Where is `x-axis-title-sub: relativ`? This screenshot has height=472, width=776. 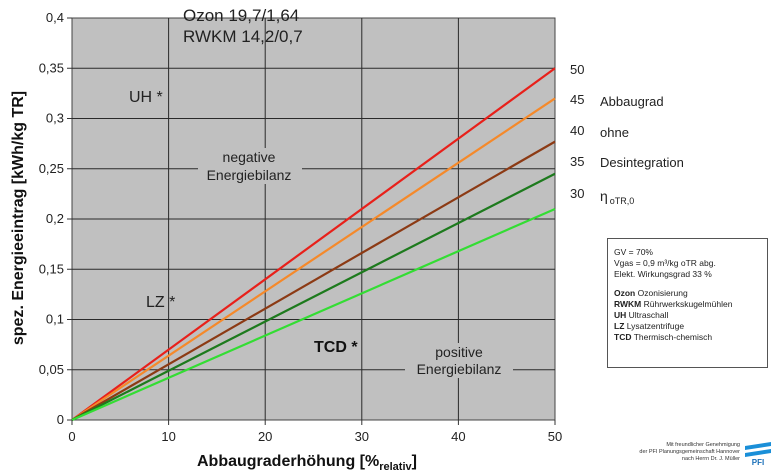
x-axis-title-sub: relativ is located at coordinates (395, 466).